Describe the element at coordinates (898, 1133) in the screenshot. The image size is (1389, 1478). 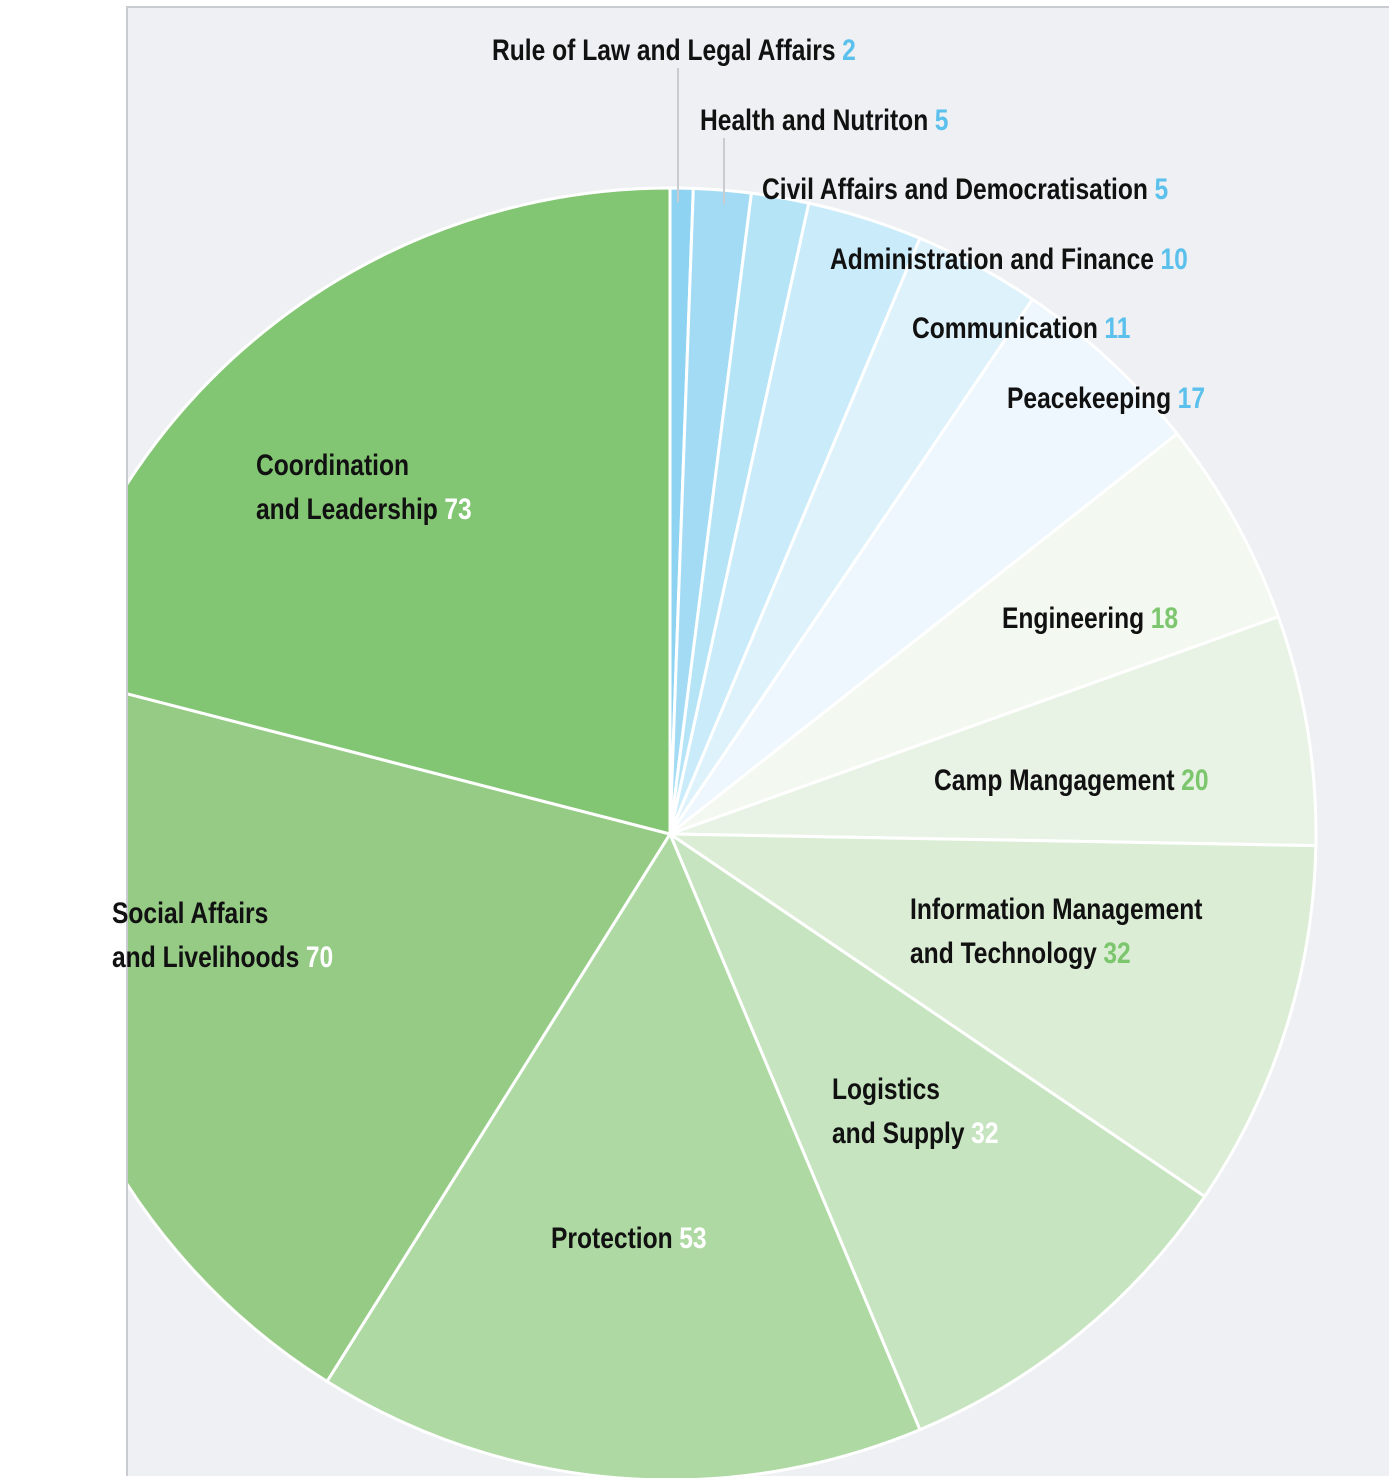
I see `slice-label-text: and Supply` at that location.